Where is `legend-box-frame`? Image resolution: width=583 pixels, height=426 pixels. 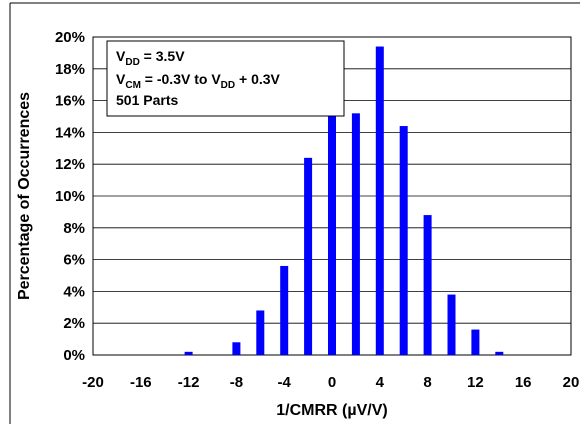 legend-box-frame is located at coordinates (225, 78).